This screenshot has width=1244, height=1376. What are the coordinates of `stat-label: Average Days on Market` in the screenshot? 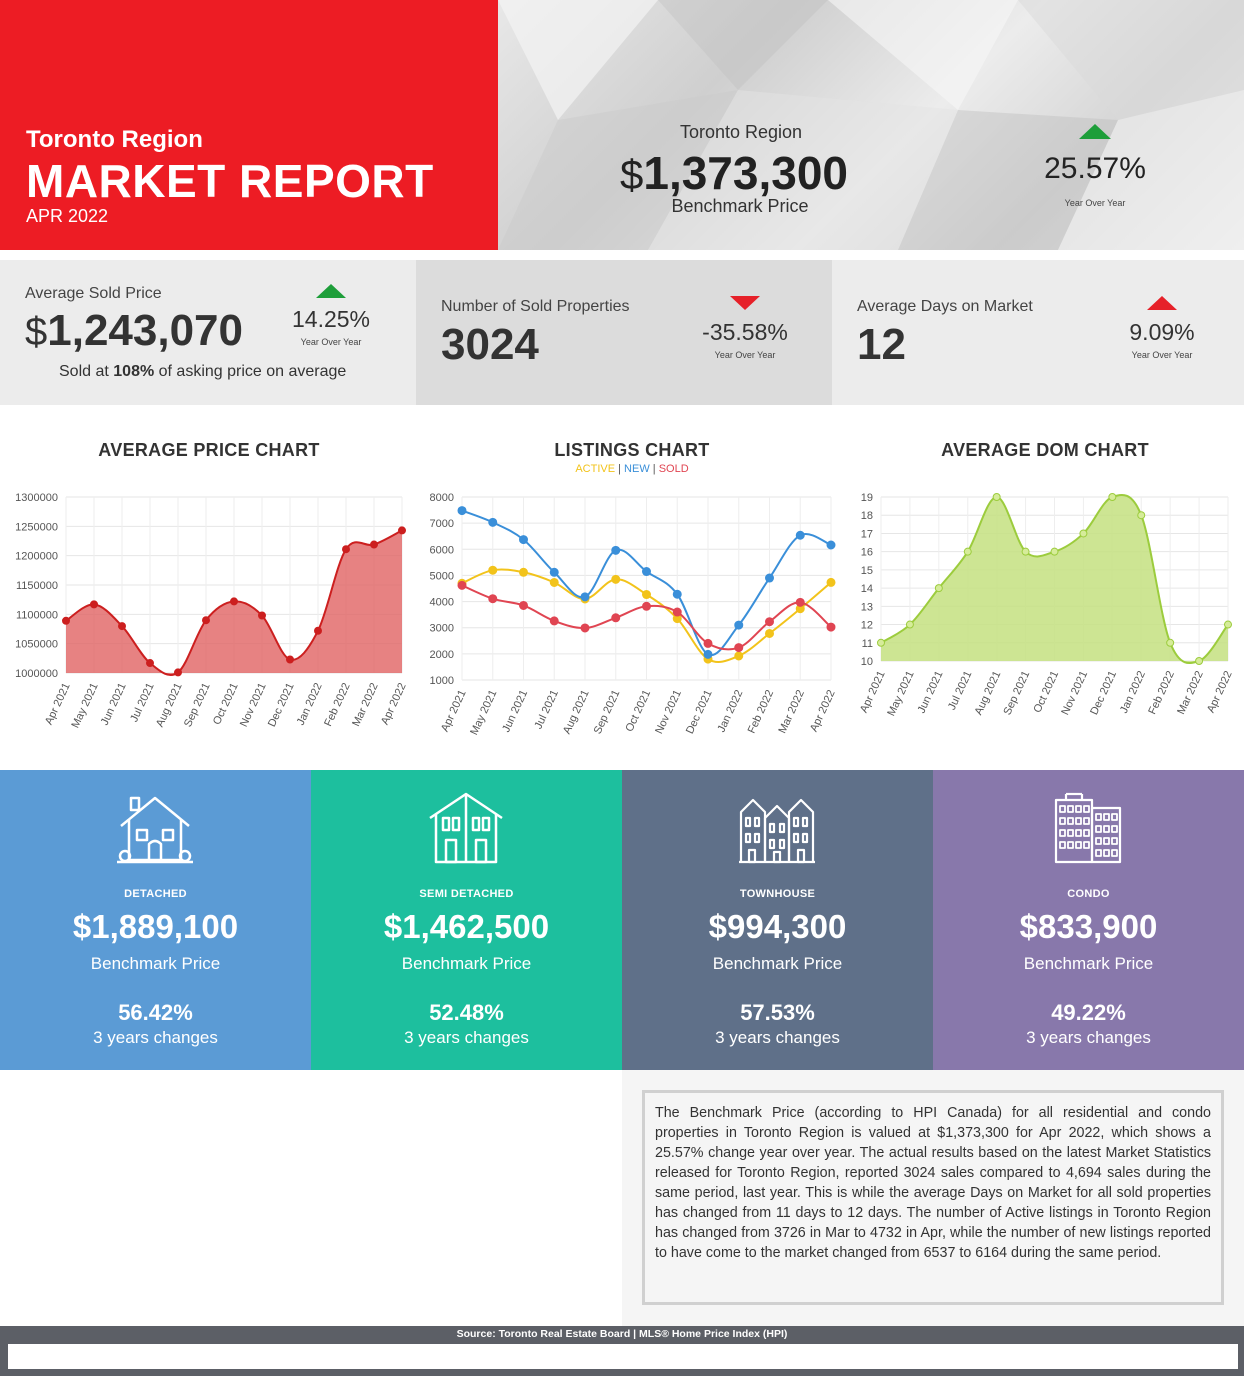 It's located at (945, 306).